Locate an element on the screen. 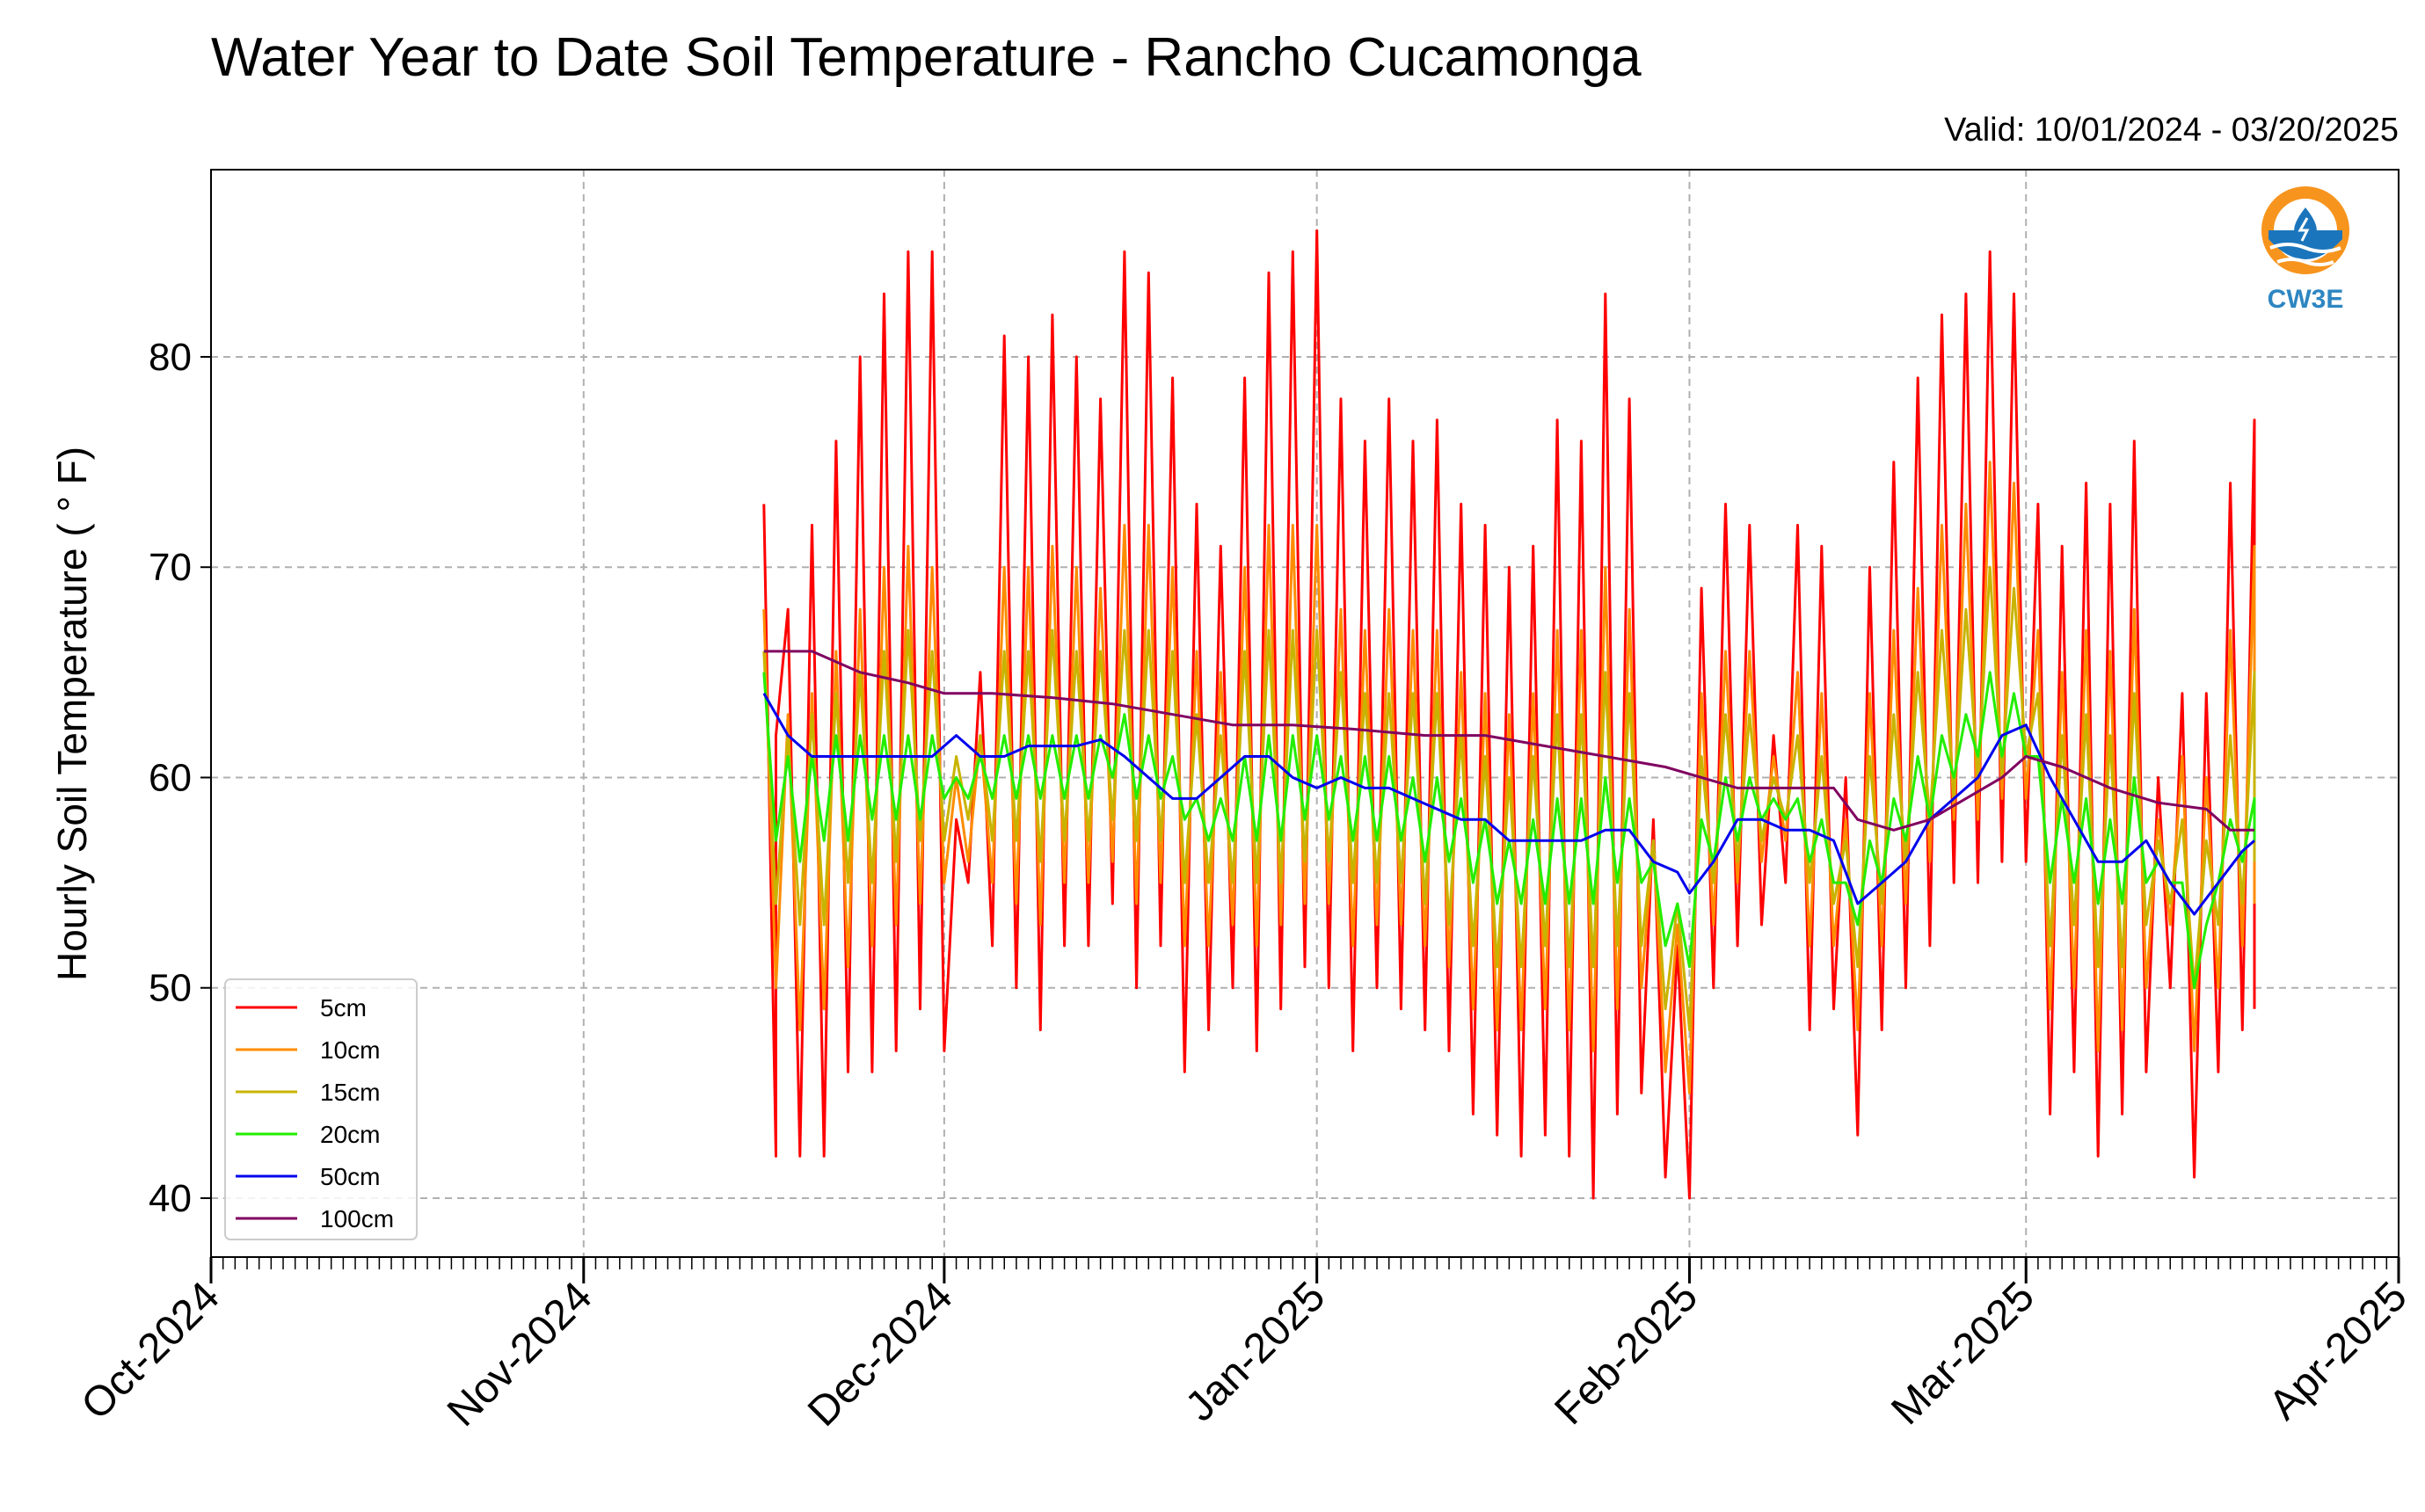 The image size is (2425, 1512). legend-frame is located at coordinates (321, 1109).